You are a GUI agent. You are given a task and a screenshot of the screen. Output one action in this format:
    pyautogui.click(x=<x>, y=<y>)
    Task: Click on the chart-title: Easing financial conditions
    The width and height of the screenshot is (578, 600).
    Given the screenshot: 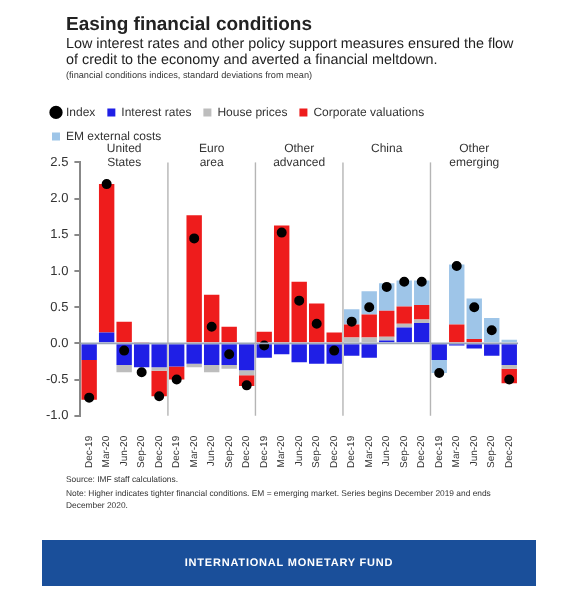 What is the action you would take?
    pyautogui.click(x=189, y=25)
    